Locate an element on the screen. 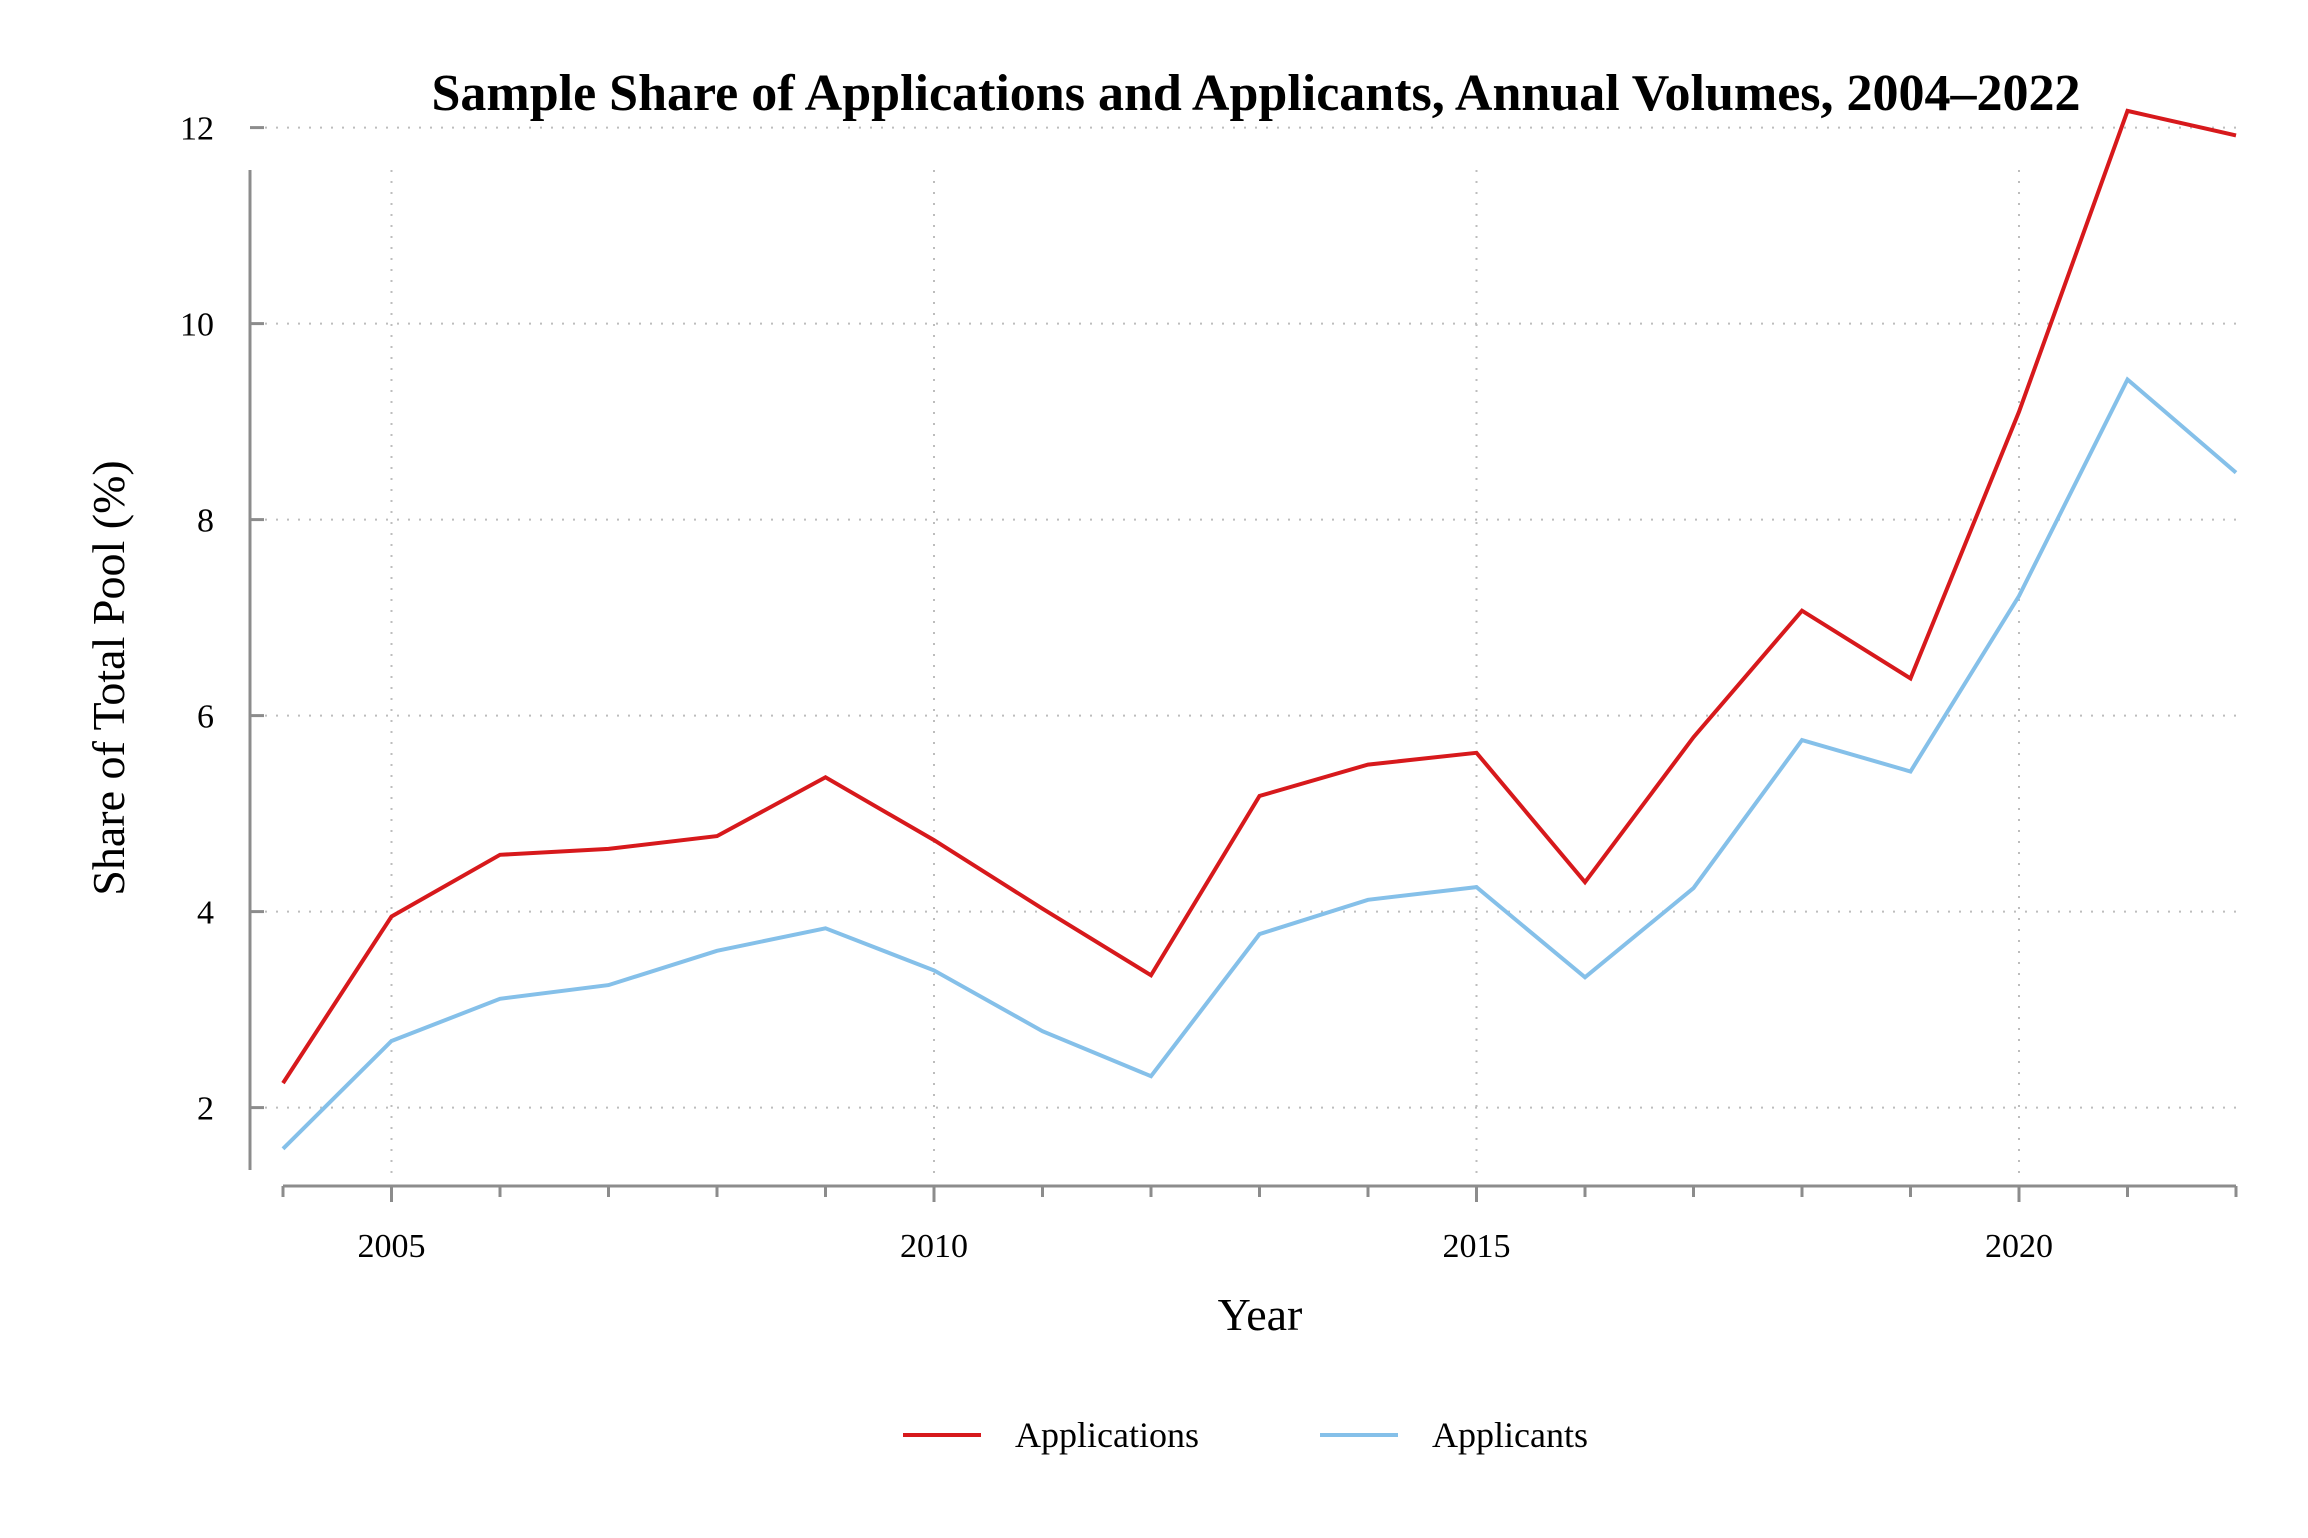 The width and height of the screenshot is (2308, 1538). y-tick-label: 10 is located at coordinates (197, 325).